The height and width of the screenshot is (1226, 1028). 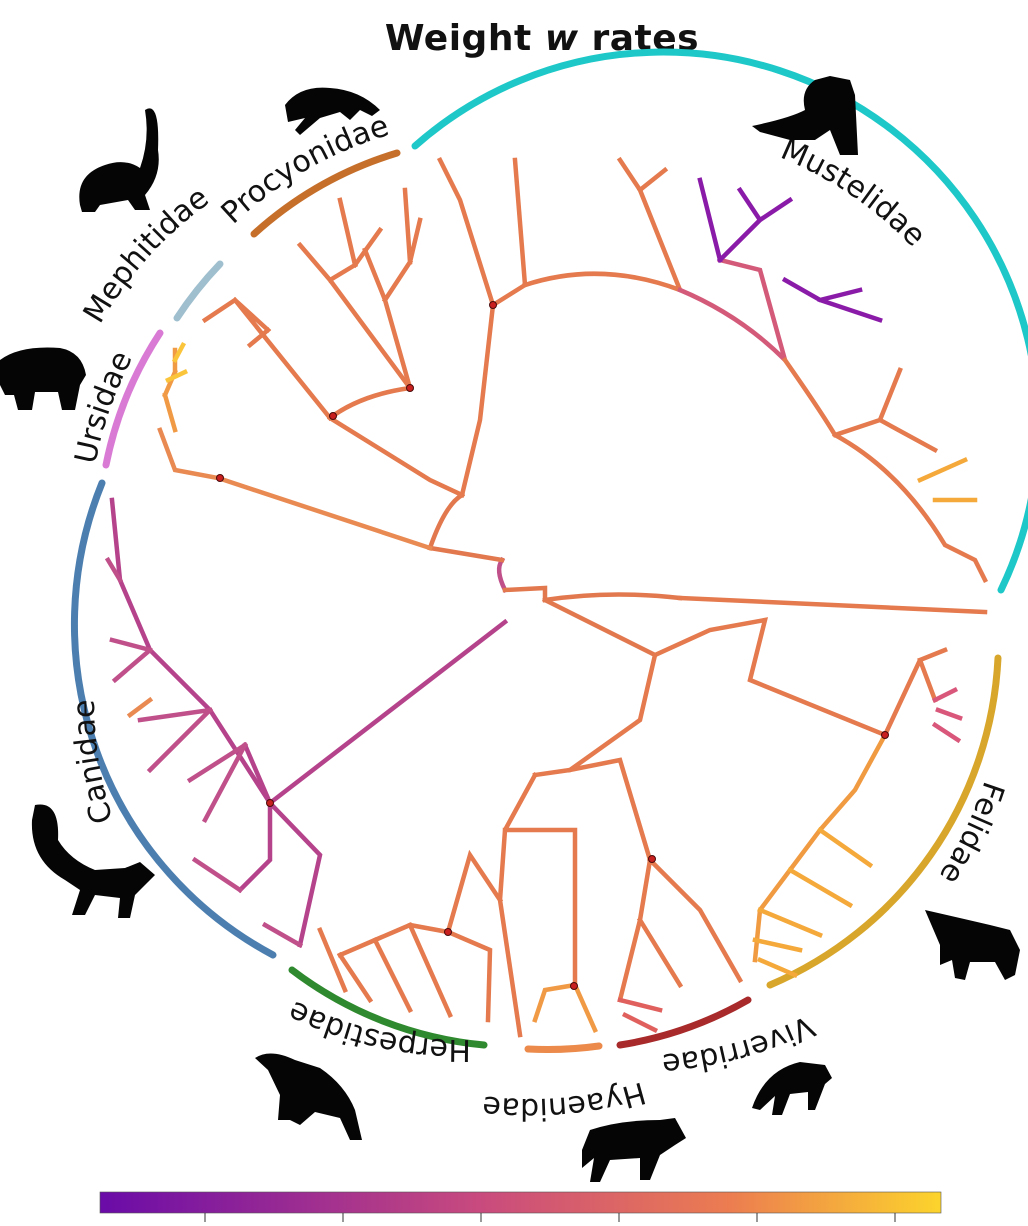 I want to click on branch-herpestidae, so click(x=420, y=903).